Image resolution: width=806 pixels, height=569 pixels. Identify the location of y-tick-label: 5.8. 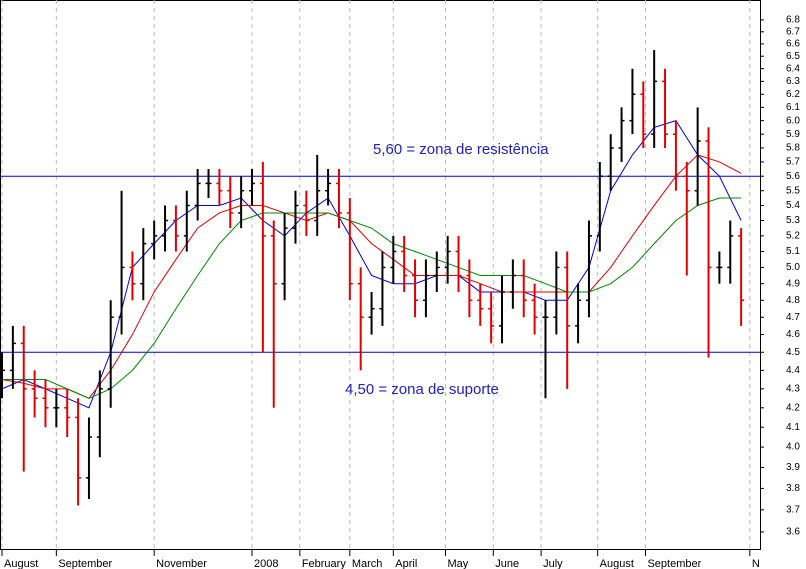
(793, 148).